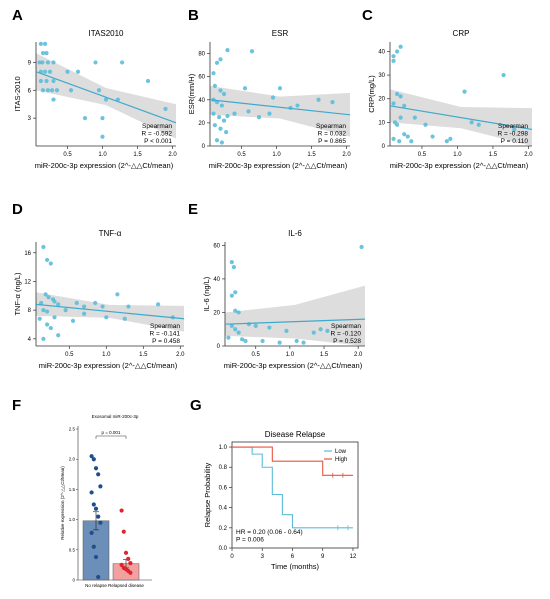 The image size is (550, 599). I want to click on y-axis-label: Relapse Probability, so click(207, 494).